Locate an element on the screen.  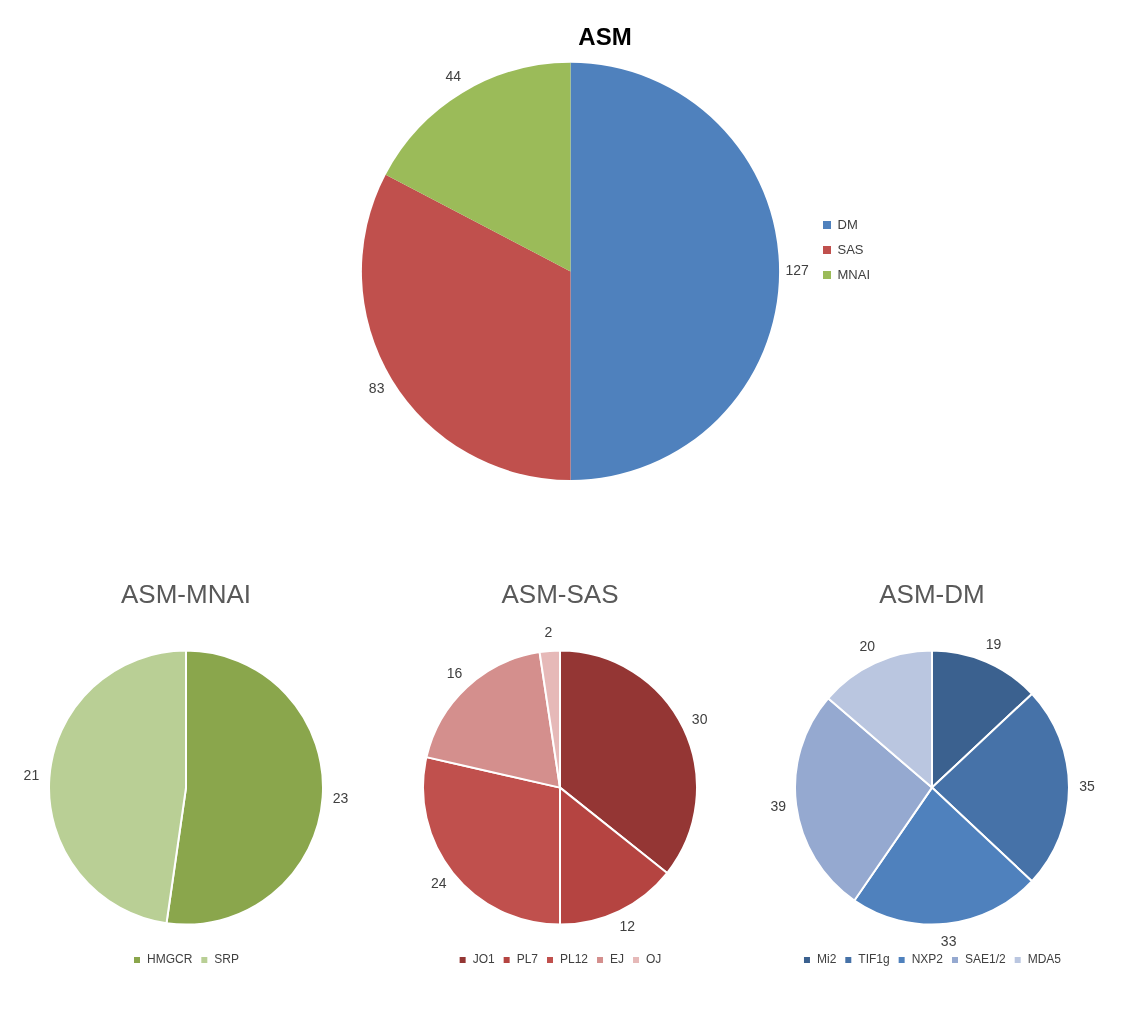
data-label: 44 is located at coordinates (453, 76).